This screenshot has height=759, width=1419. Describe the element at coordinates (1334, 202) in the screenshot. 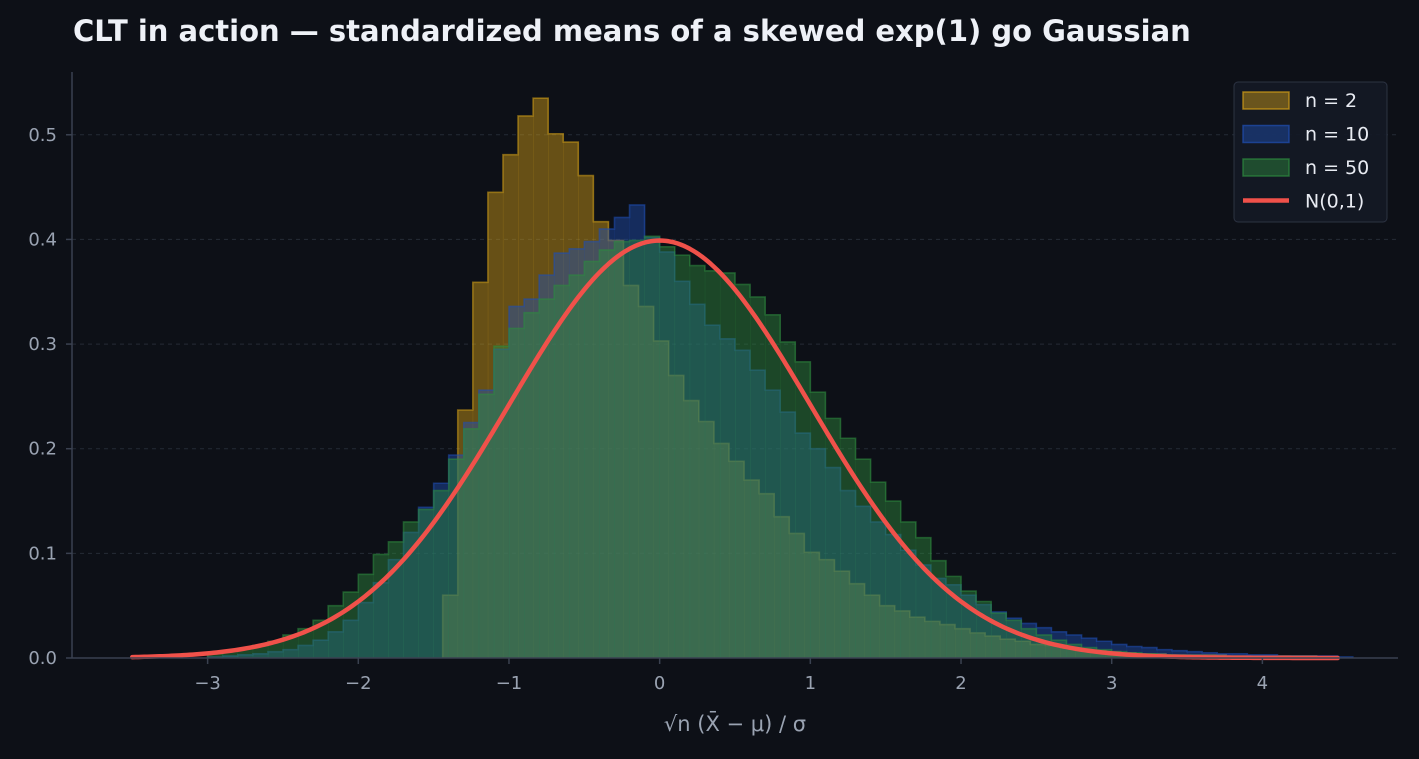

I see `legend-label: N(0,1)` at that location.